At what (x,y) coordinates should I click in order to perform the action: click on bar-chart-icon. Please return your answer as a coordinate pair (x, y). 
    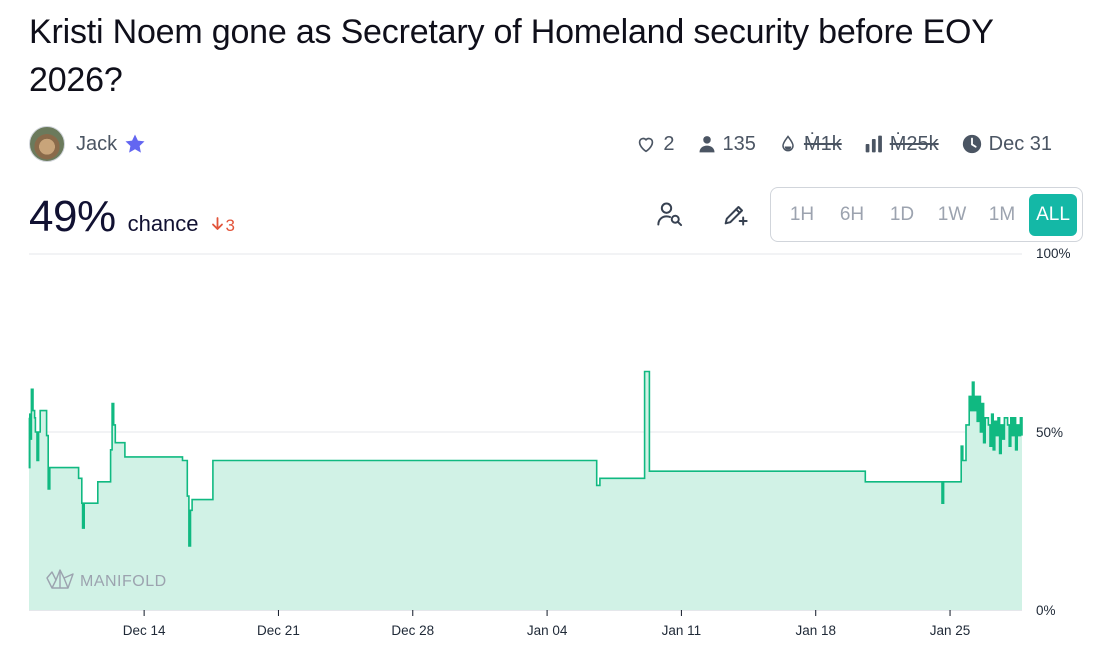
    Looking at the image, I should click on (873, 144).